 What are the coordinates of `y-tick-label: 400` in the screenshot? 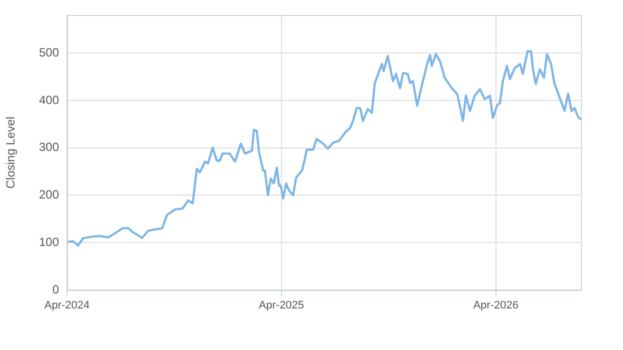 It's located at (49, 99).